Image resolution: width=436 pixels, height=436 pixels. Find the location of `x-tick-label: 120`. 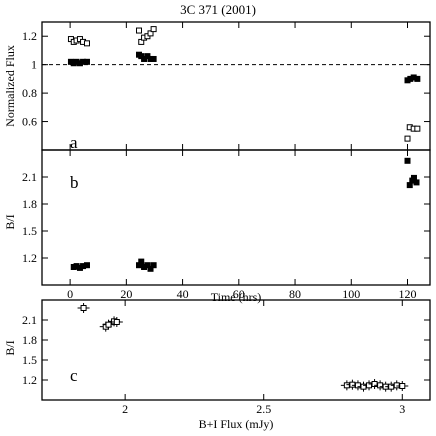

x-tick-label: 120 is located at coordinates (408, 294).